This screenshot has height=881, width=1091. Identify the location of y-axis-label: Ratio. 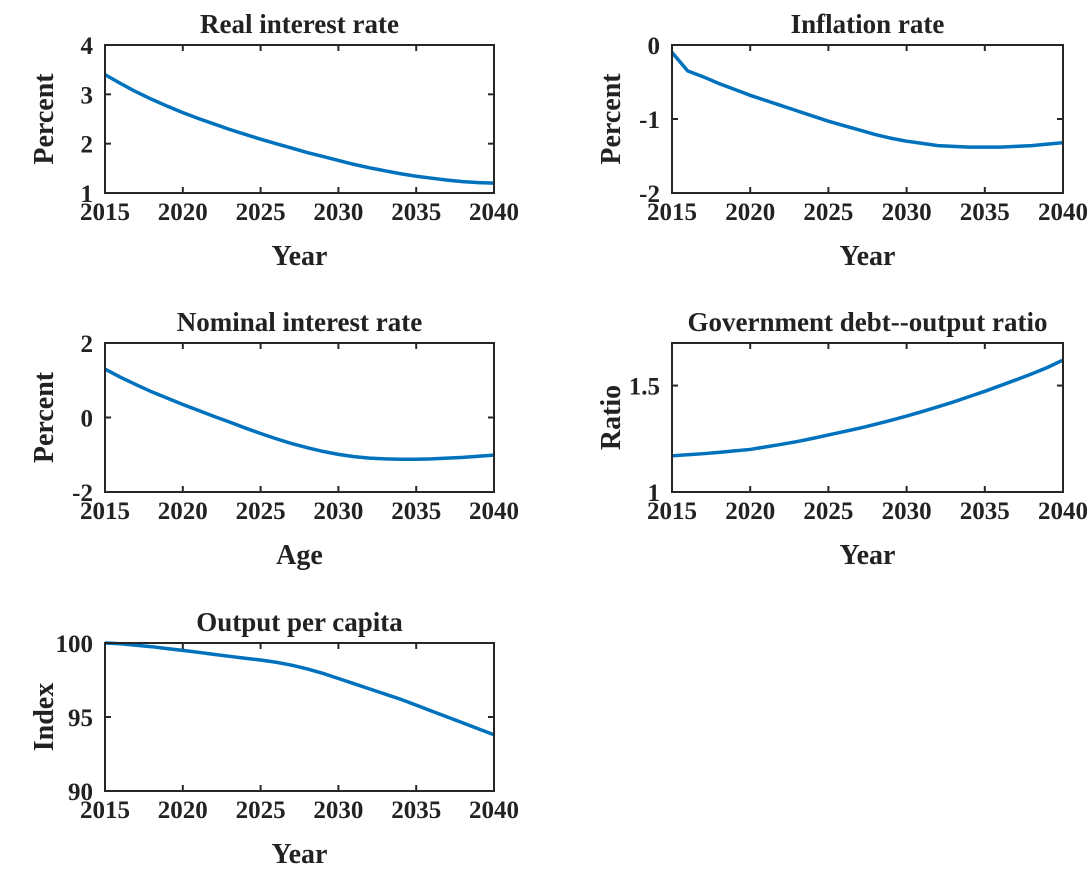
(611, 417).